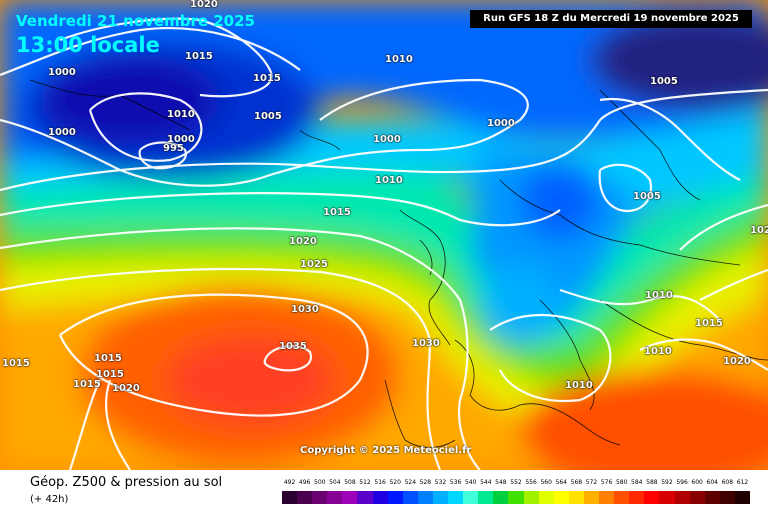 The image size is (768, 512). What do you see at coordinates (49, 499) in the screenshot?
I see `forecast-offset: (+ 42h)` at bounding box center [49, 499].